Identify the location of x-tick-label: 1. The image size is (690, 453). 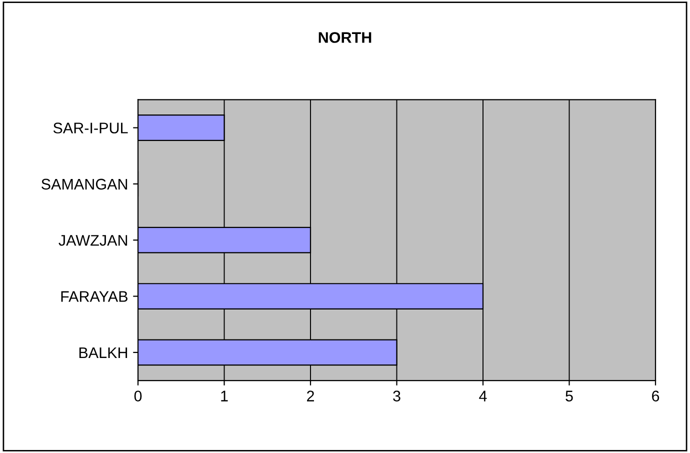
(224, 396).